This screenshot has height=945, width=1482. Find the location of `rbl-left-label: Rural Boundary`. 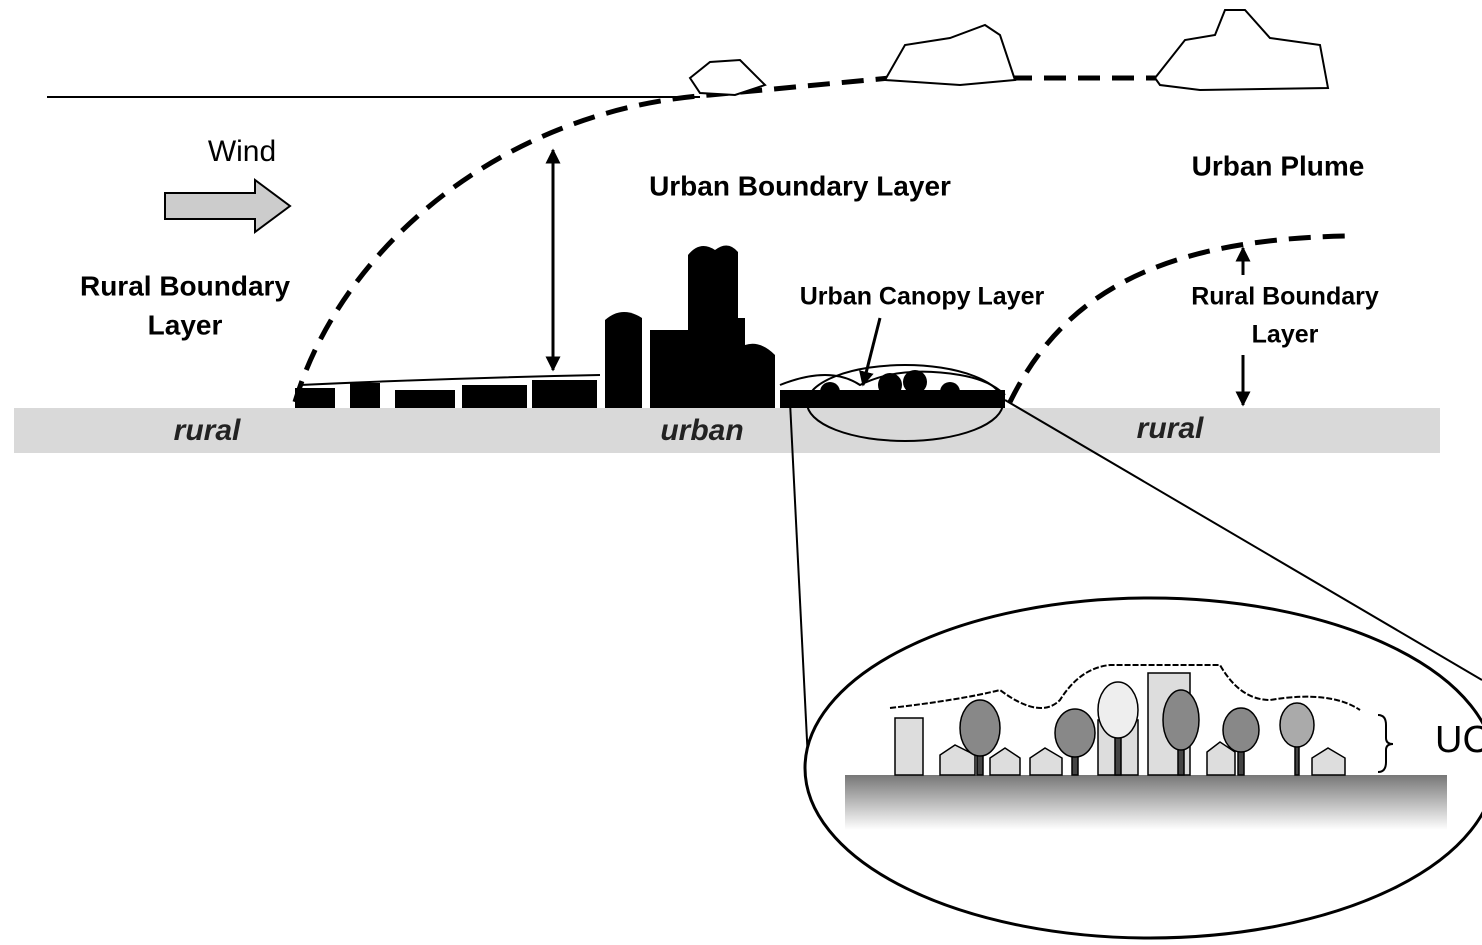

rbl-left-label: Rural Boundary is located at coordinates (185, 285).